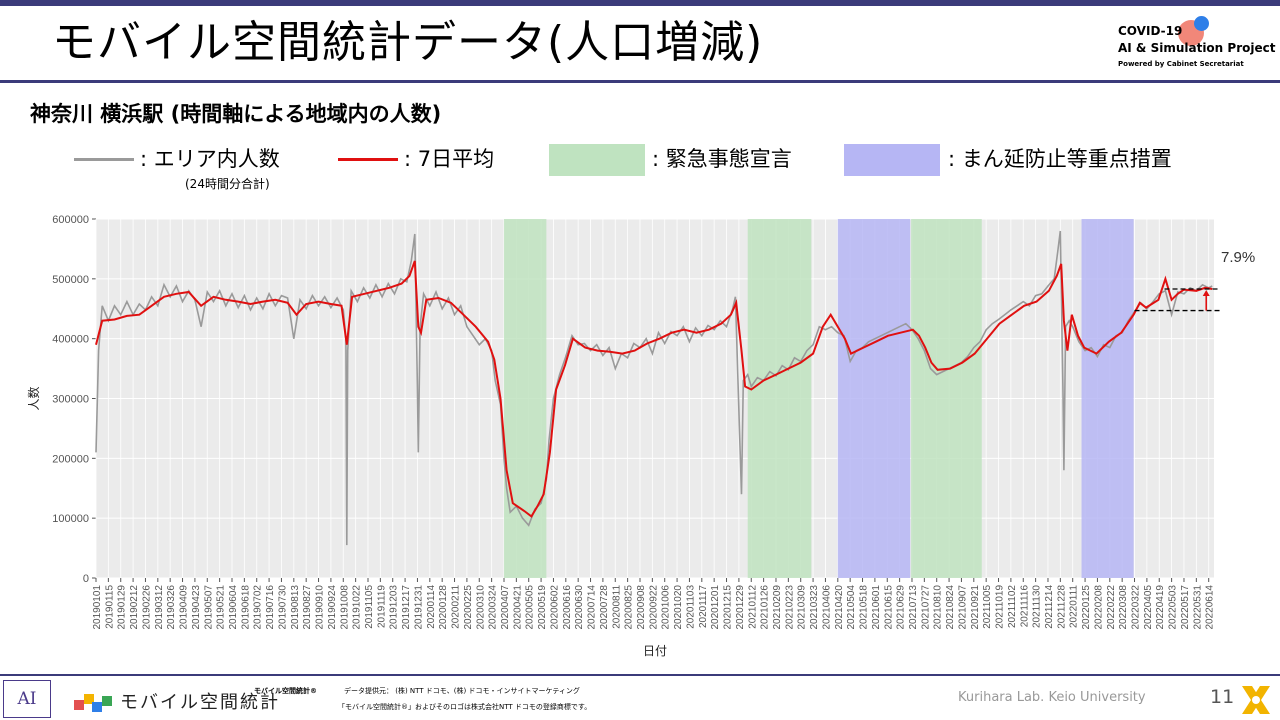 The height and width of the screenshot is (720, 1280). I want to click on annotation-label: 7.9%, so click(1238, 257).